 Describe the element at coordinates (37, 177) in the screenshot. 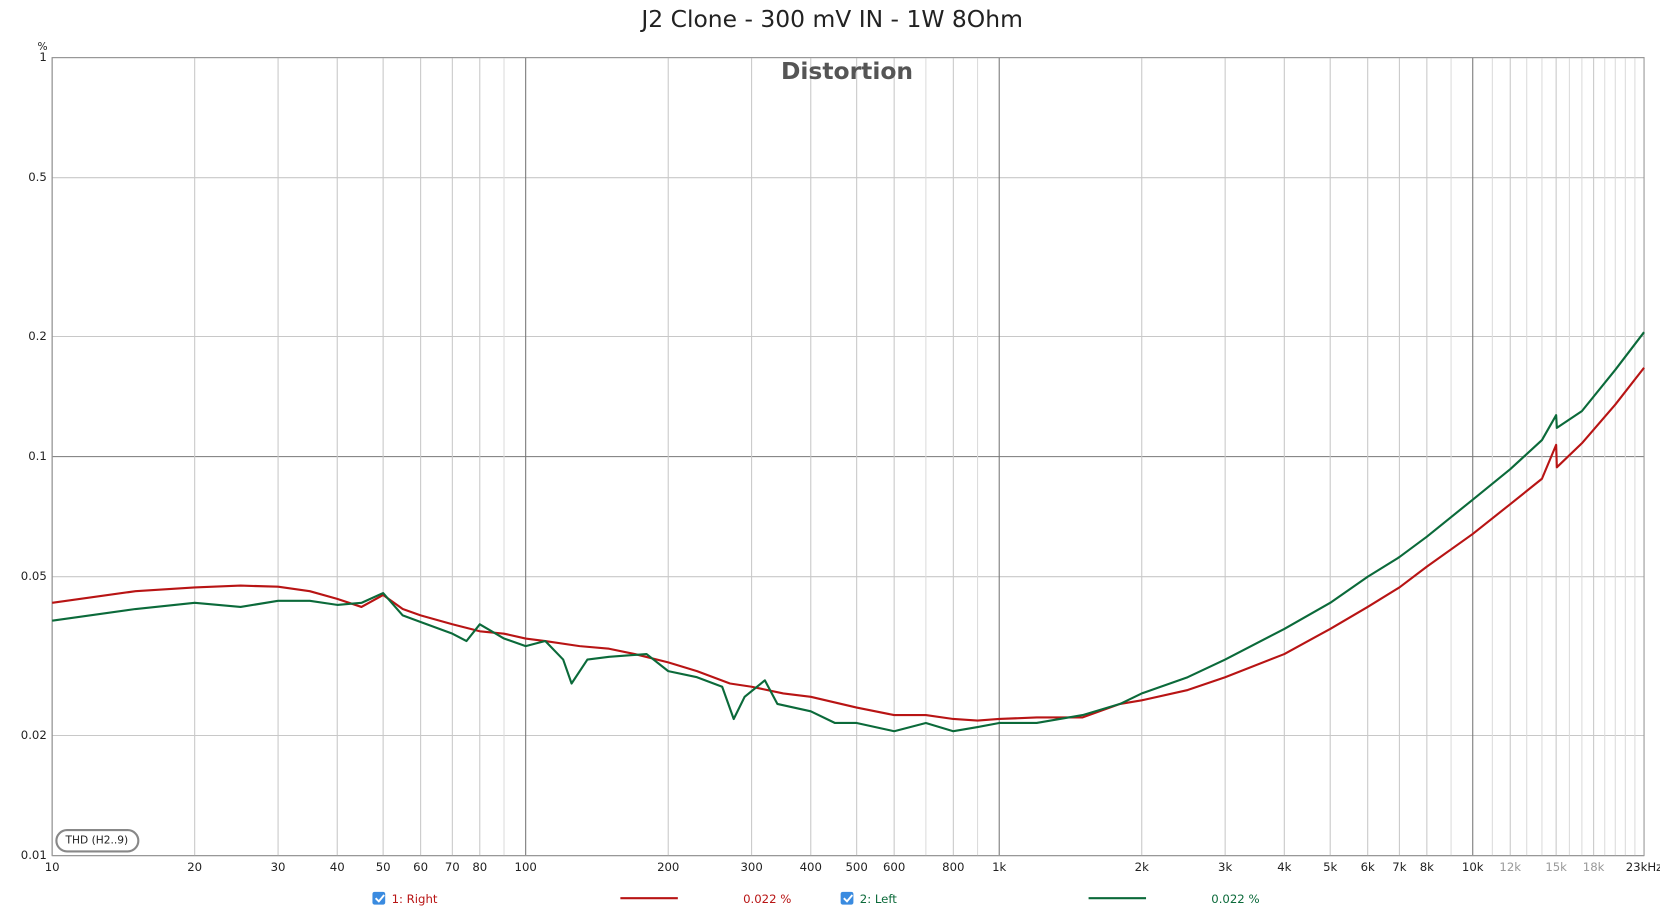

I see `y-tick-label: 0.5` at that location.